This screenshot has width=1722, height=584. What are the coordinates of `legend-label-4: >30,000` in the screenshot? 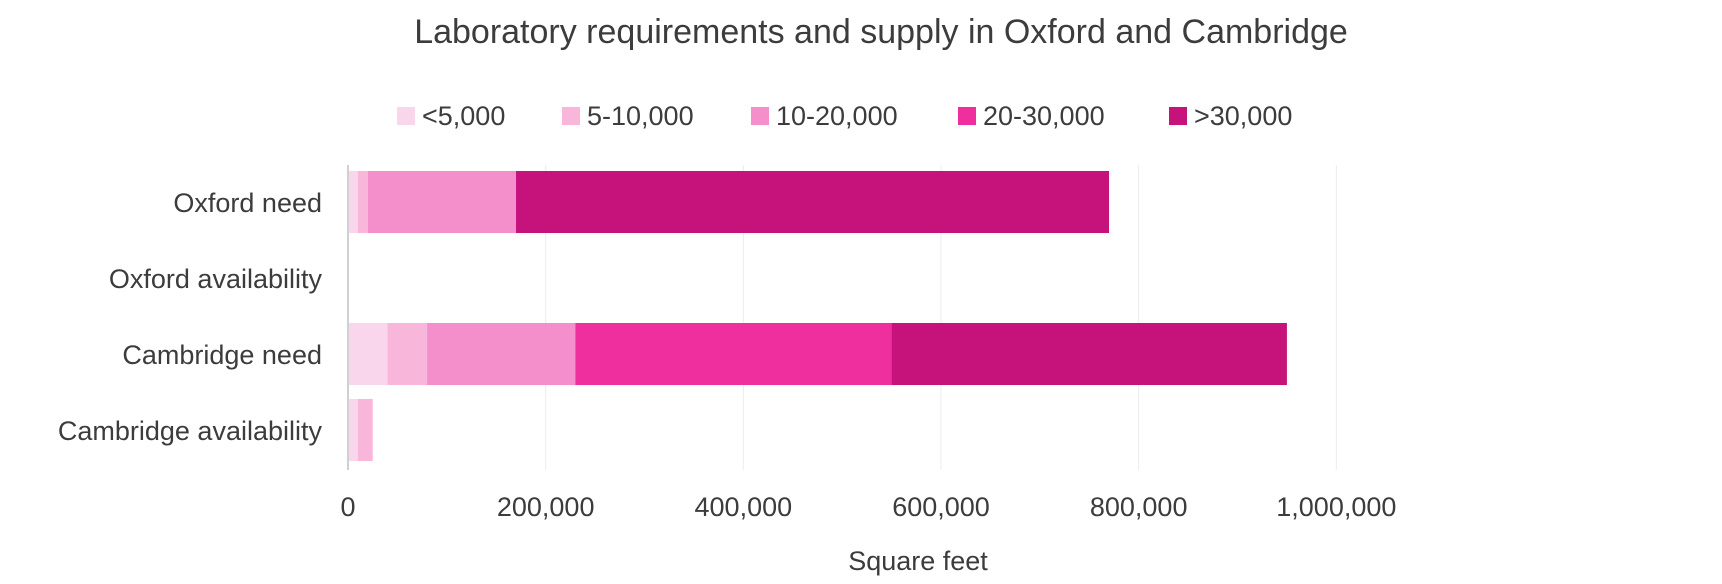 It's located at (1243, 116).